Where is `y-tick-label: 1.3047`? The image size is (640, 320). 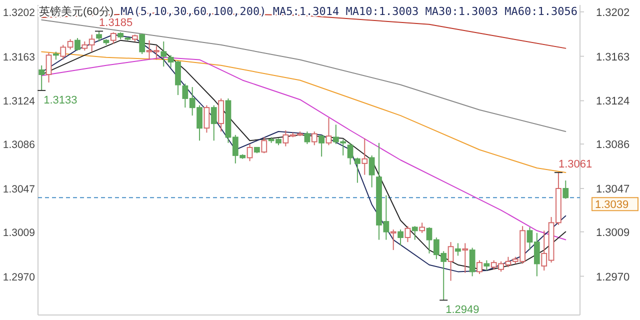 y-tick-label: 1.3047 is located at coordinates (19, 189).